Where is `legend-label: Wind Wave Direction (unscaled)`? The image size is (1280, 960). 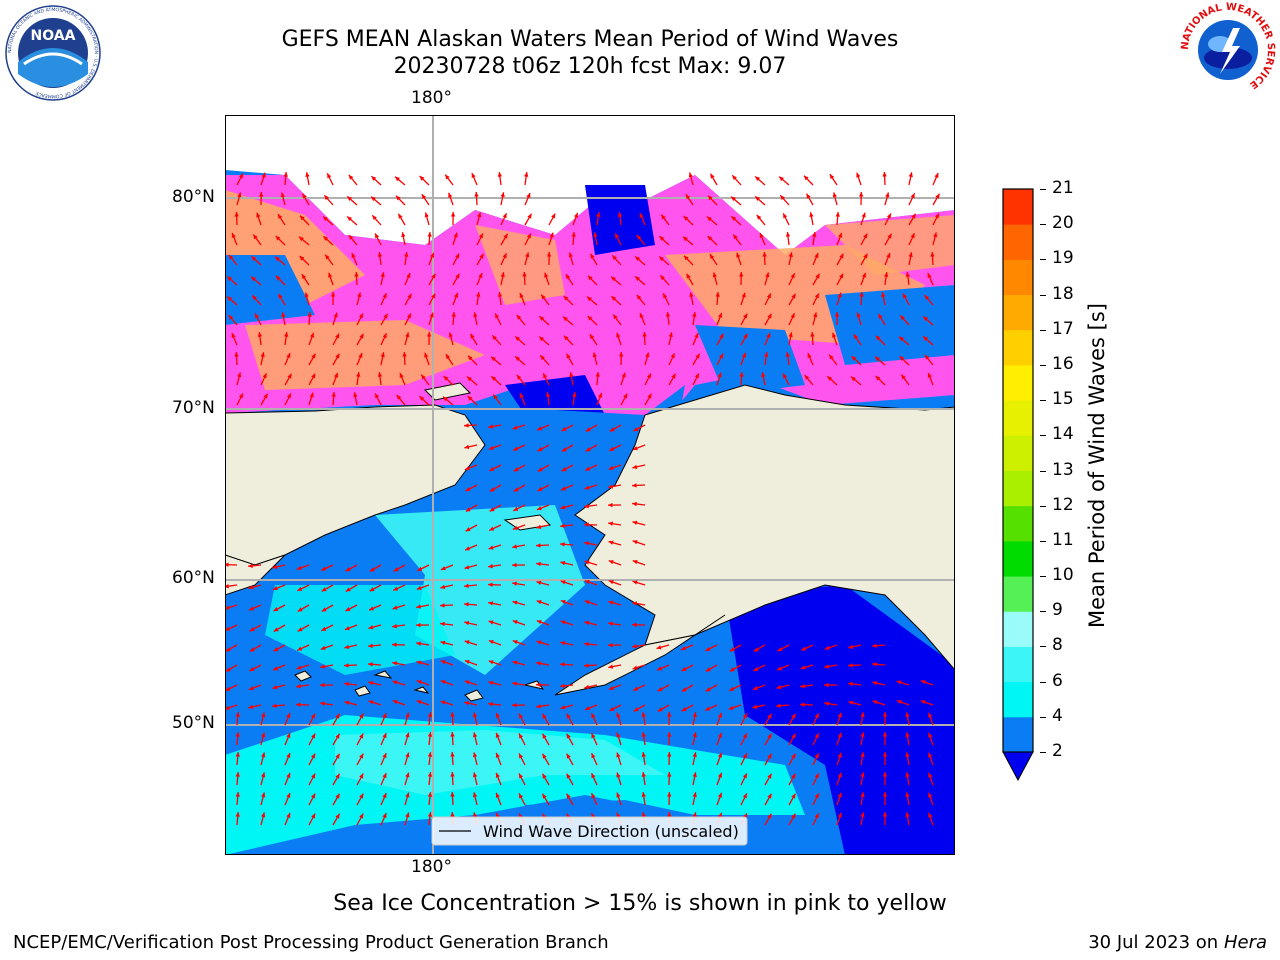
legend-label: Wind Wave Direction (unscaled) is located at coordinates (611, 831).